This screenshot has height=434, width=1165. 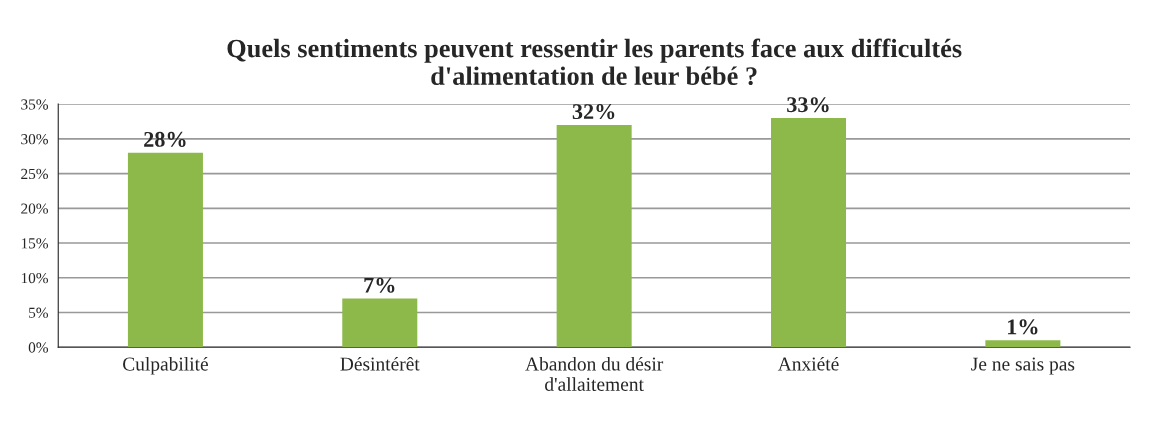 What do you see at coordinates (165, 139) in the screenshot?
I see `data-label: 28%` at bounding box center [165, 139].